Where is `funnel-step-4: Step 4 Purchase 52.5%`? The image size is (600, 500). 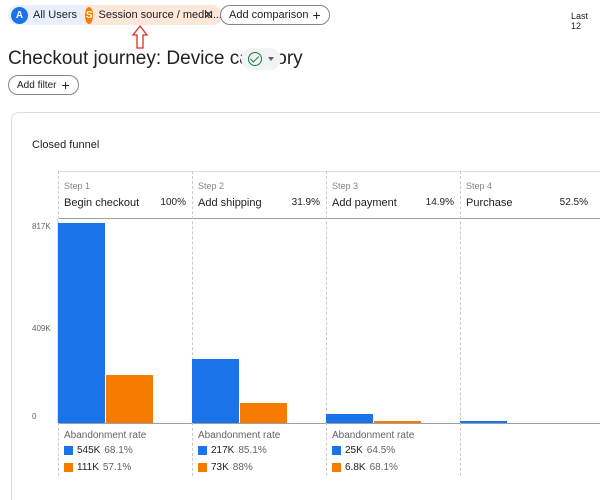 funnel-step-4: Step 4 Purchase 52.5% is located at coordinates (527, 194).